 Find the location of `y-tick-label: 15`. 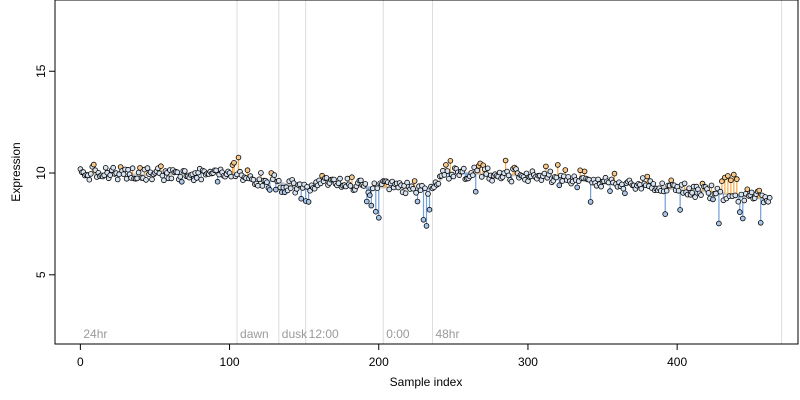

y-tick-label: 15 is located at coordinates (41, 71).